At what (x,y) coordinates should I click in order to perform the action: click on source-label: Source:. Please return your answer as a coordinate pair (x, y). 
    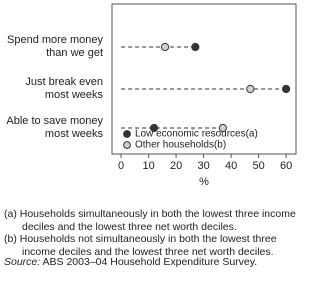
    Looking at the image, I should click on (22, 262).